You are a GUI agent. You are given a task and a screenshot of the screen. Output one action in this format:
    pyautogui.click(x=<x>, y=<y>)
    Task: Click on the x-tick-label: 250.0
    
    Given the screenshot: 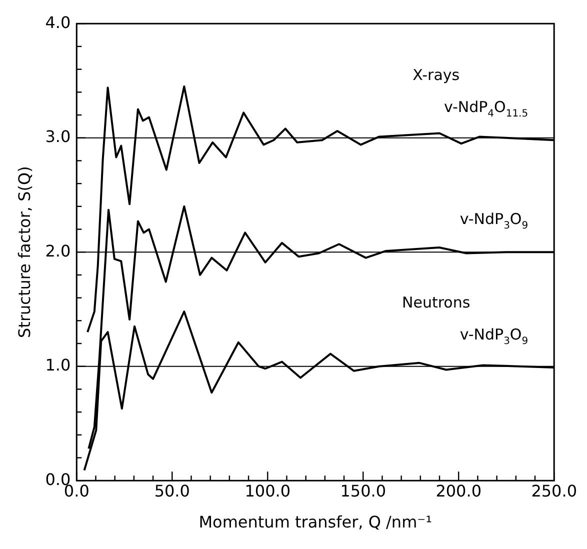 What is the action you would take?
    pyautogui.click(x=554, y=490)
    